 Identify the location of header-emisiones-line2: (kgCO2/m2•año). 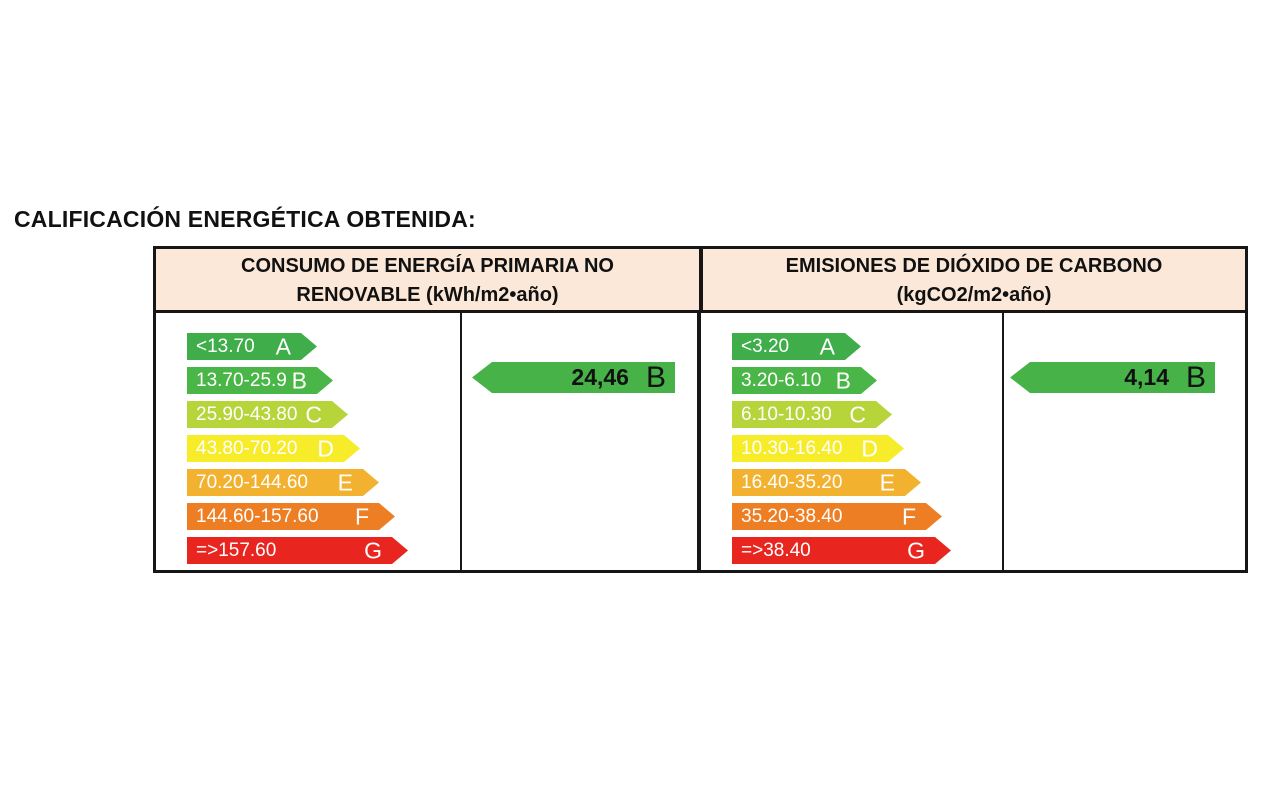
(974, 295).